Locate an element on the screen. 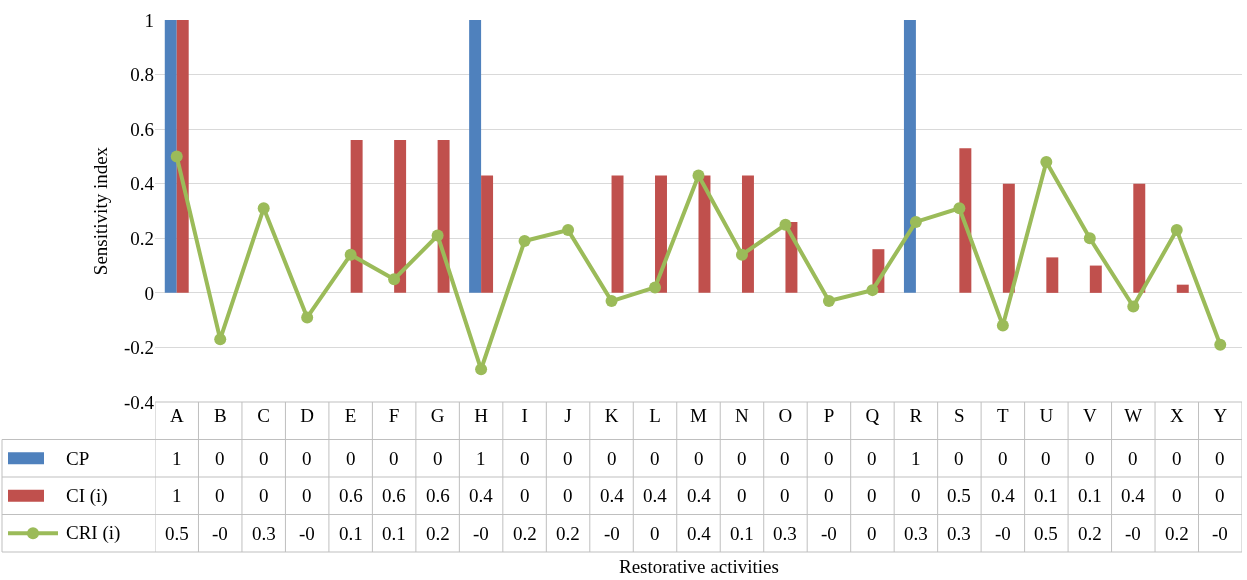  x-tick-label: E is located at coordinates (350, 415).